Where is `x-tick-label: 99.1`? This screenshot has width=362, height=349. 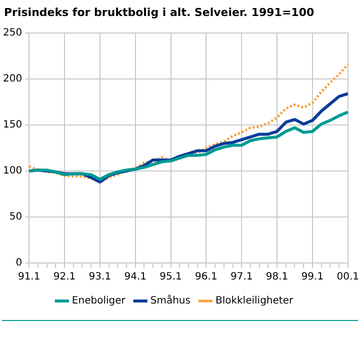 x-tick-label: 99.1 is located at coordinates (312, 277).